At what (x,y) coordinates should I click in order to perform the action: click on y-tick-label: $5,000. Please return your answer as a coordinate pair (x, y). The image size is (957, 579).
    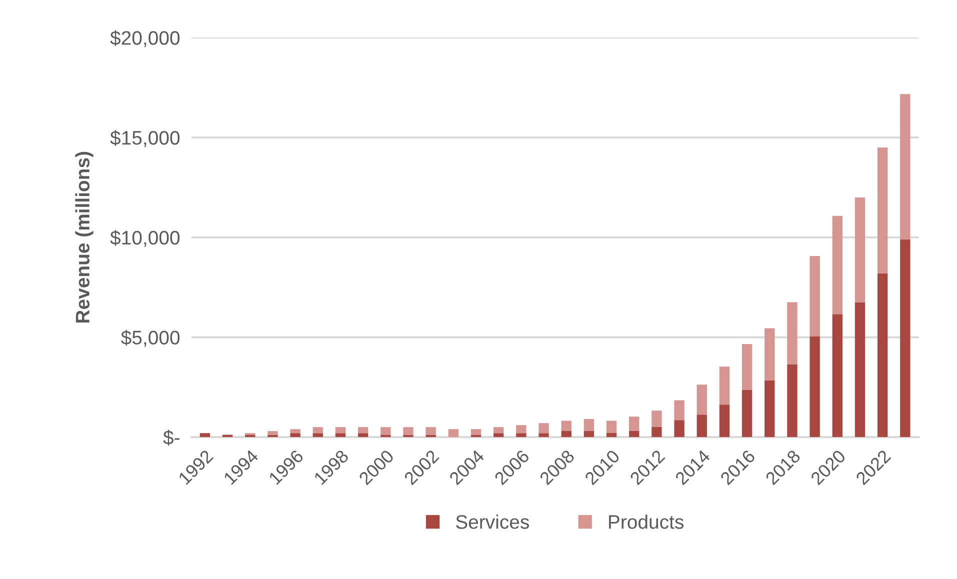
    Looking at the image, I should click on (150, 338).